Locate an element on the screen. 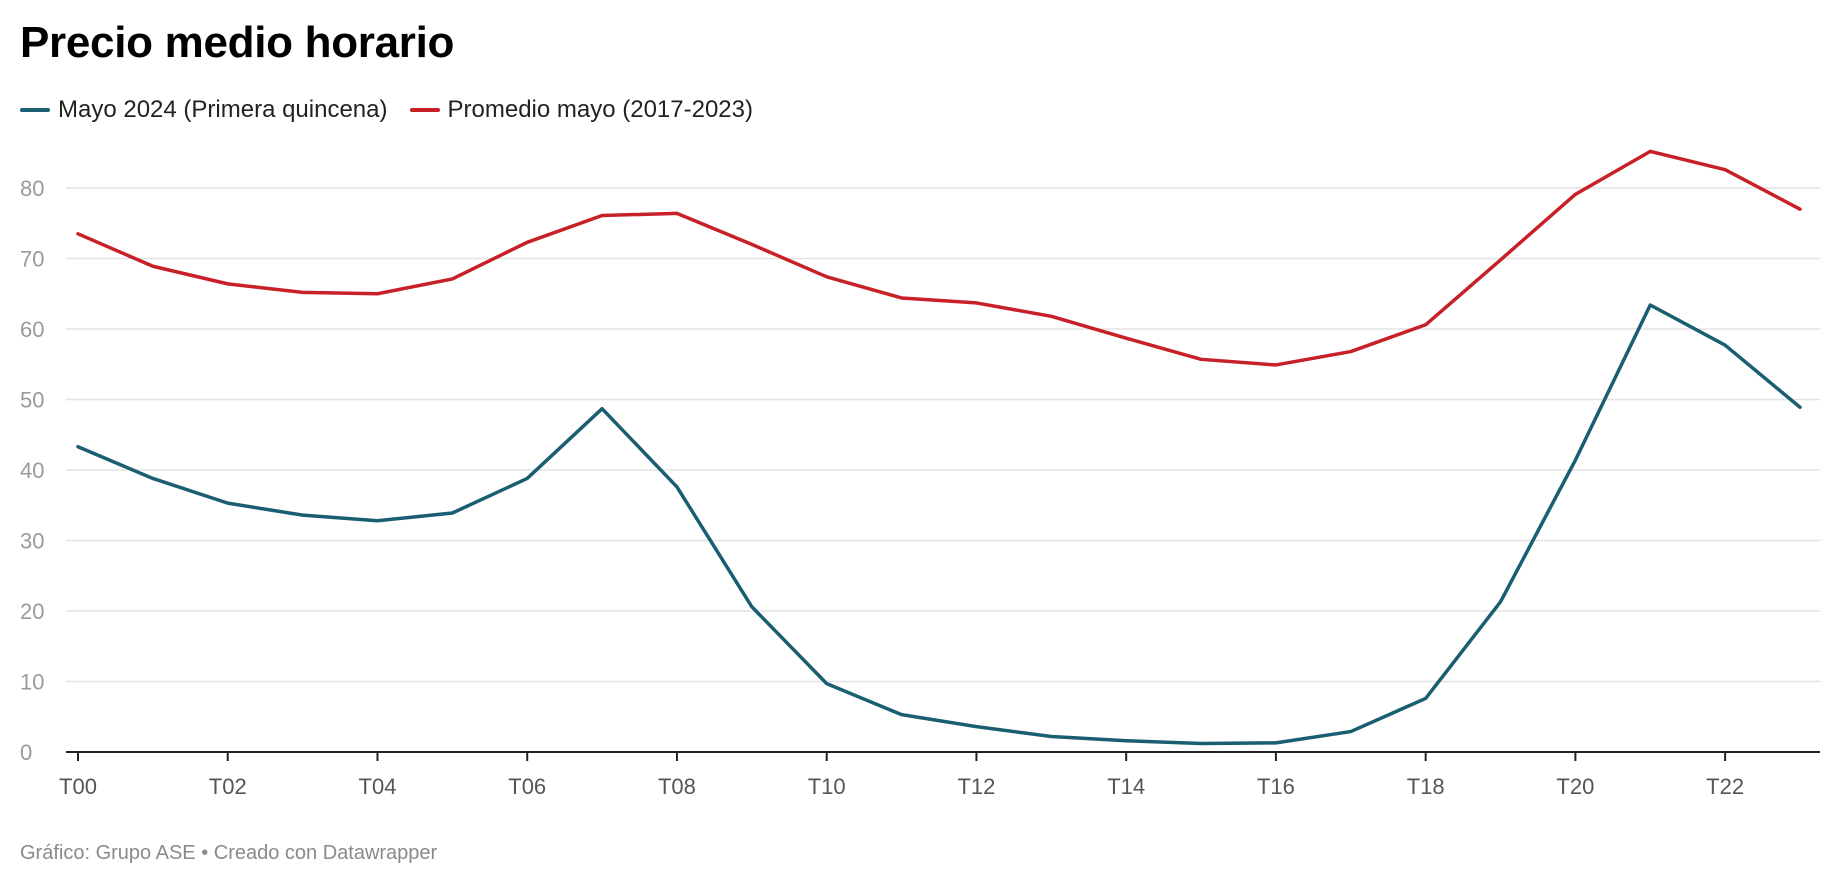  x-tick-label: T20 is located at coordinates (1575, 786).